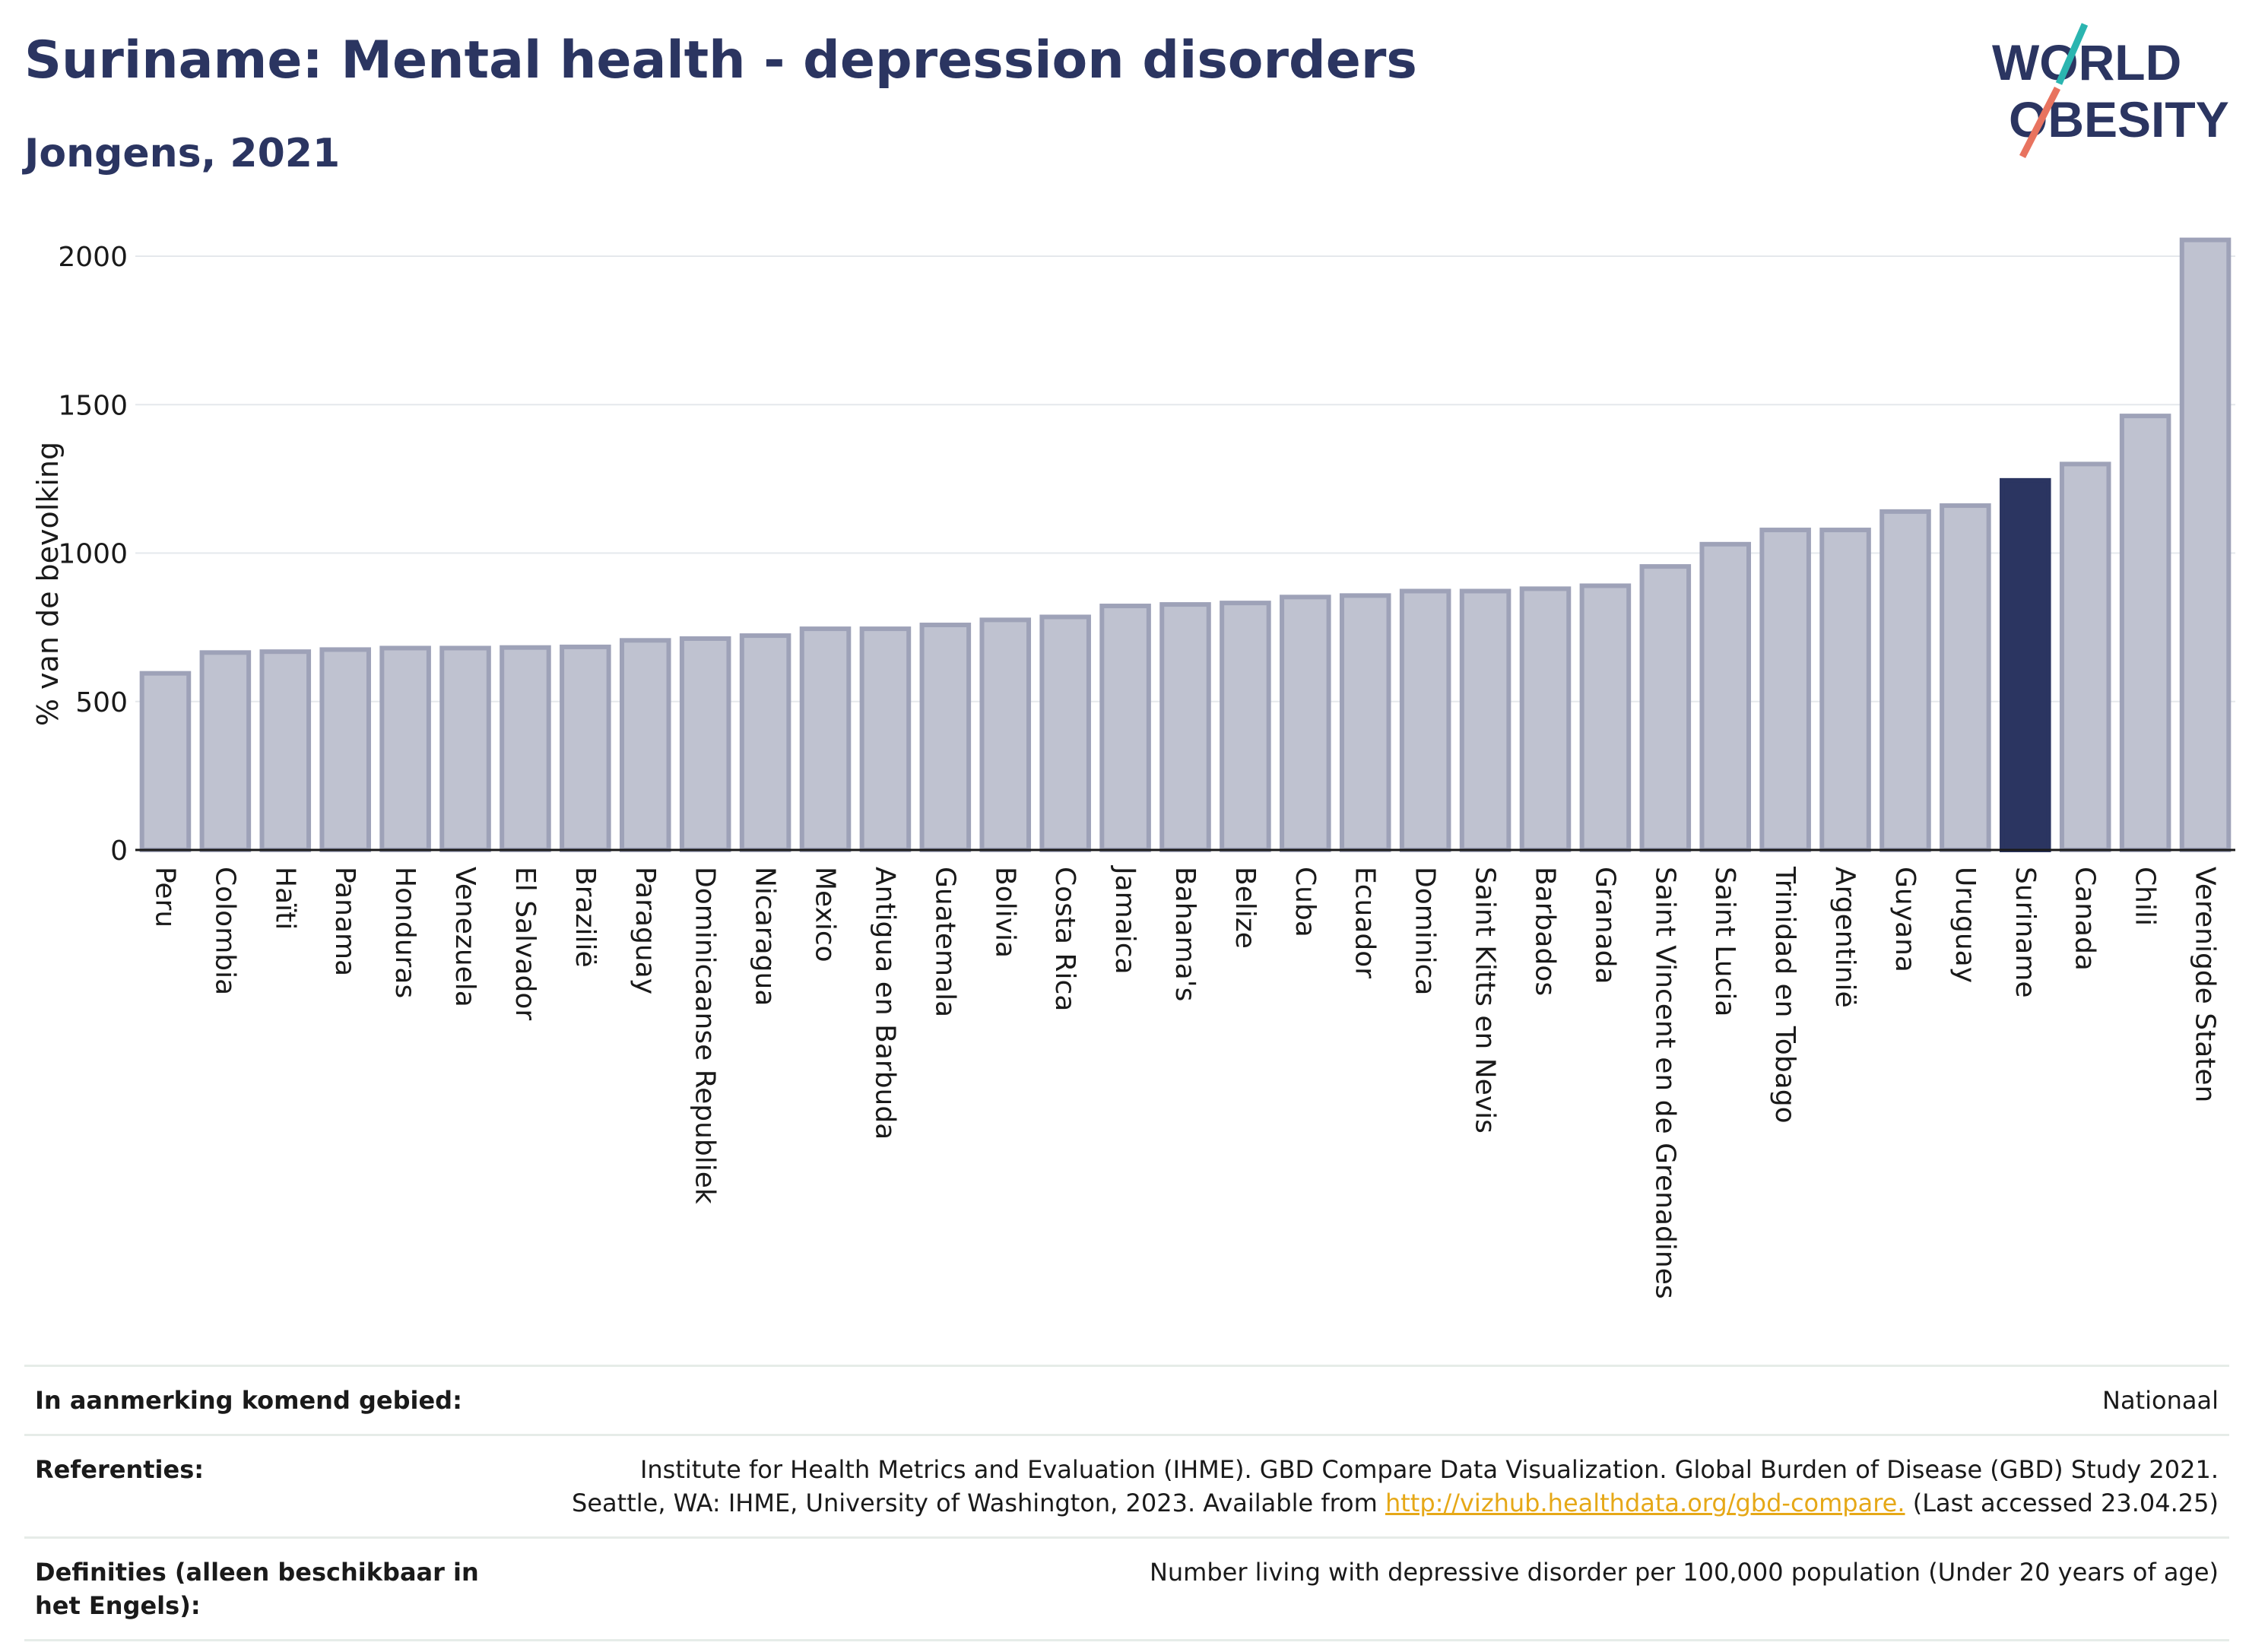  I want to click on bar-peru, so click(165, 762).